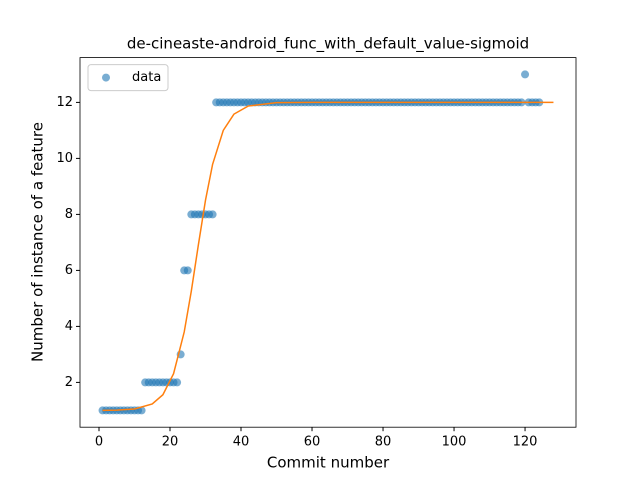 This screenshot has width=640, height=480. What do you see at coordinates (312, 442) in the screenshot?
I see `x-tick-label: 60` at bounding box center [312, 442].